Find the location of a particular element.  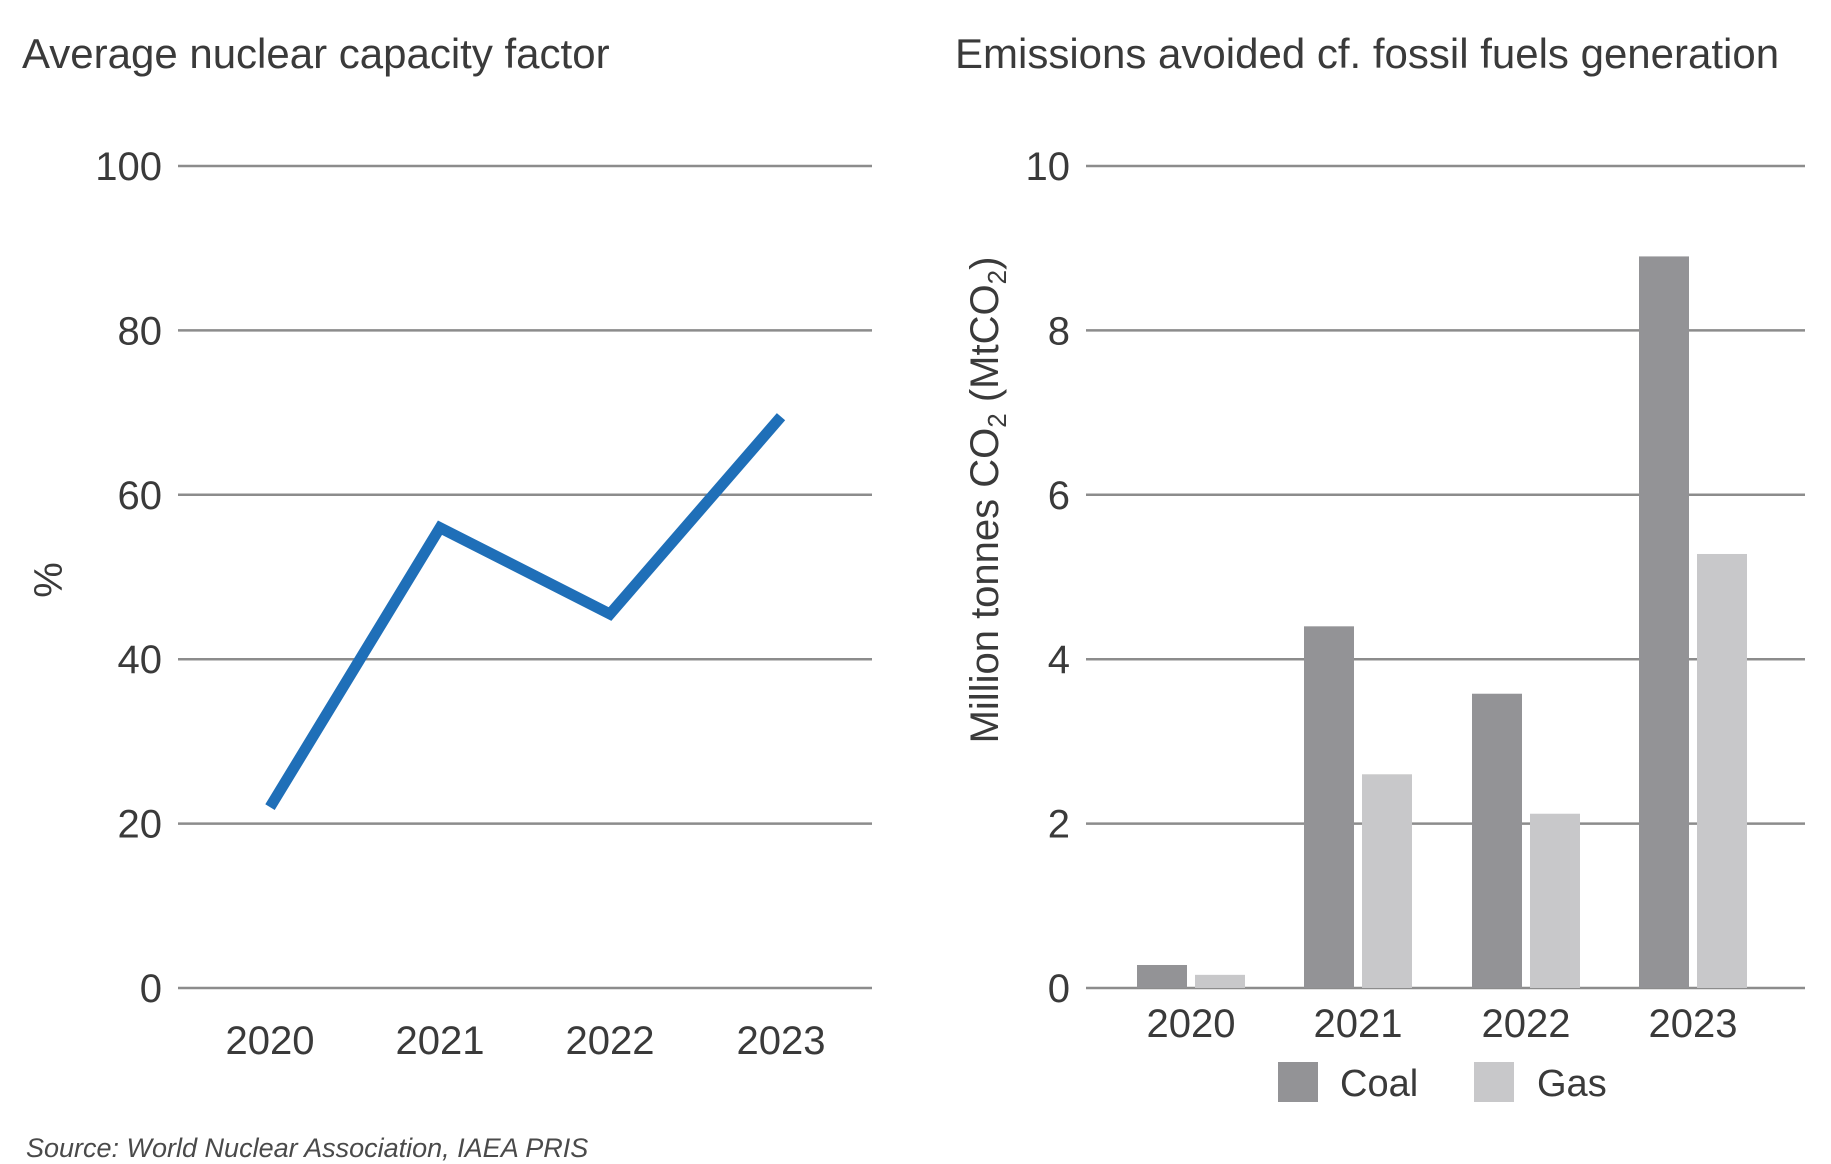

right-x-tick-2020: 2020 is located at coordinates (1191, 1024).